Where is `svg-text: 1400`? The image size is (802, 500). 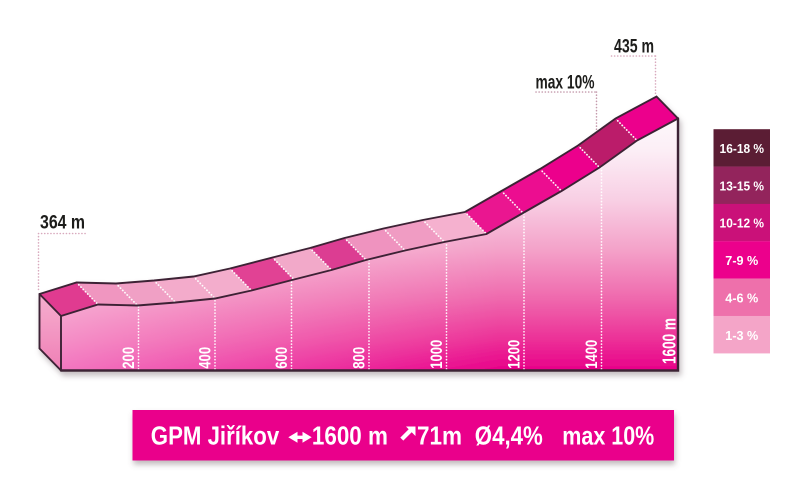 svg-text: 1400 is located at coordinates (592, 354).